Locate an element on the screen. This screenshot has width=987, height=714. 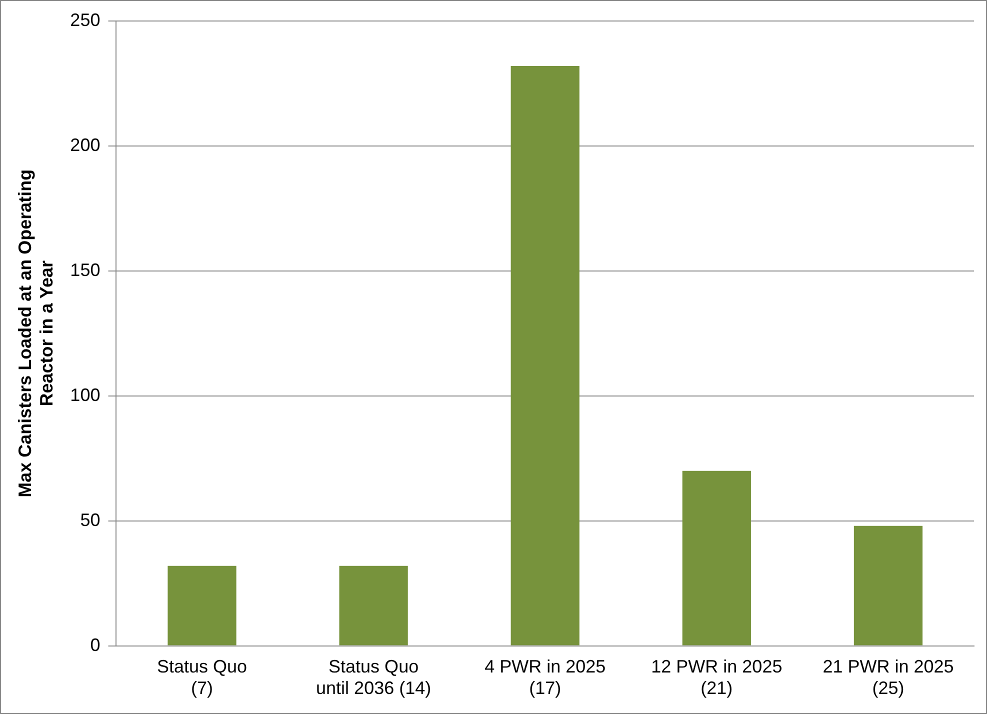
x-tick-label: 4 PWR in 2025 (17) is located at coordinates (545, 677).